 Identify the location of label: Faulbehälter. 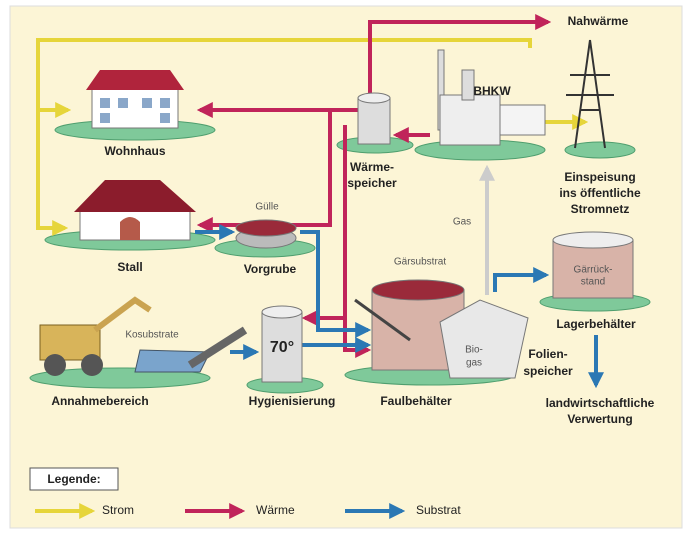
(416, 401).